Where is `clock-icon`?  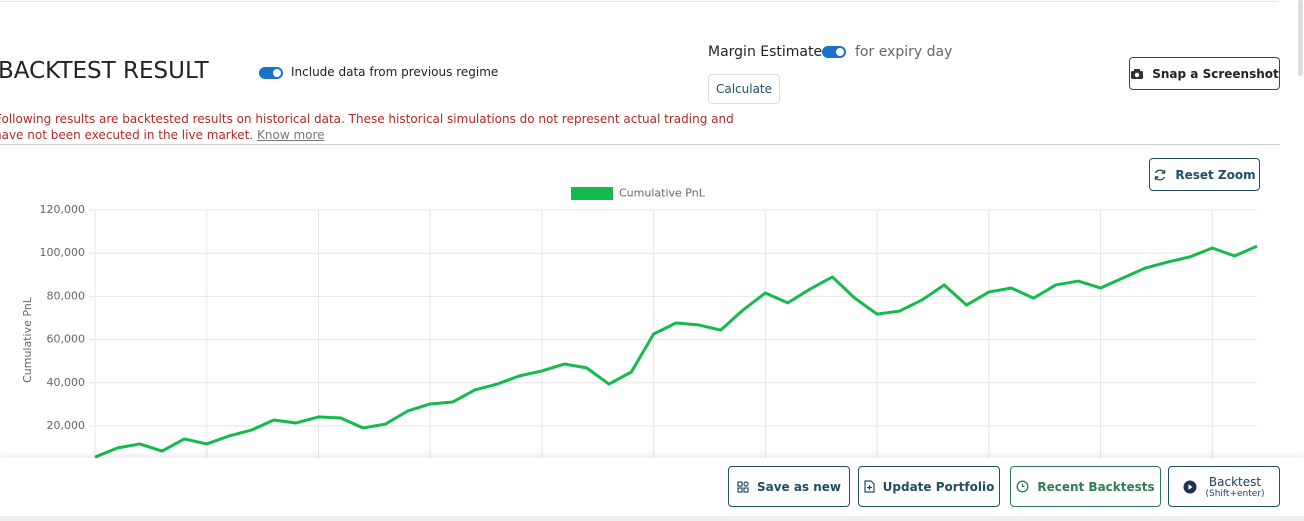
clock-icon is located at coordinates (1022, 486).